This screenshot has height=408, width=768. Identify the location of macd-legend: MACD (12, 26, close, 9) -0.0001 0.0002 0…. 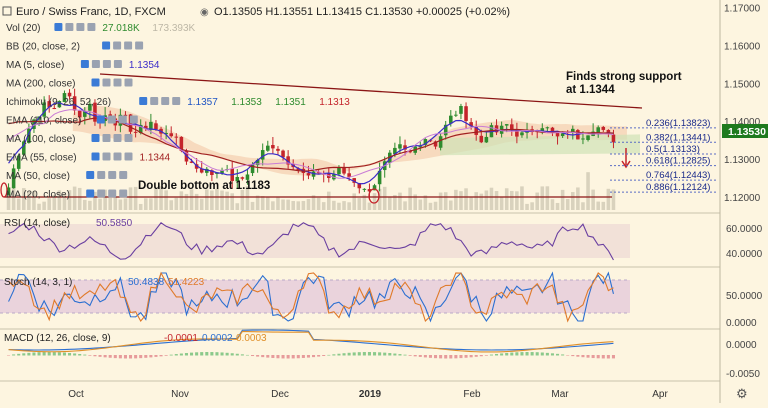
(135, 338).